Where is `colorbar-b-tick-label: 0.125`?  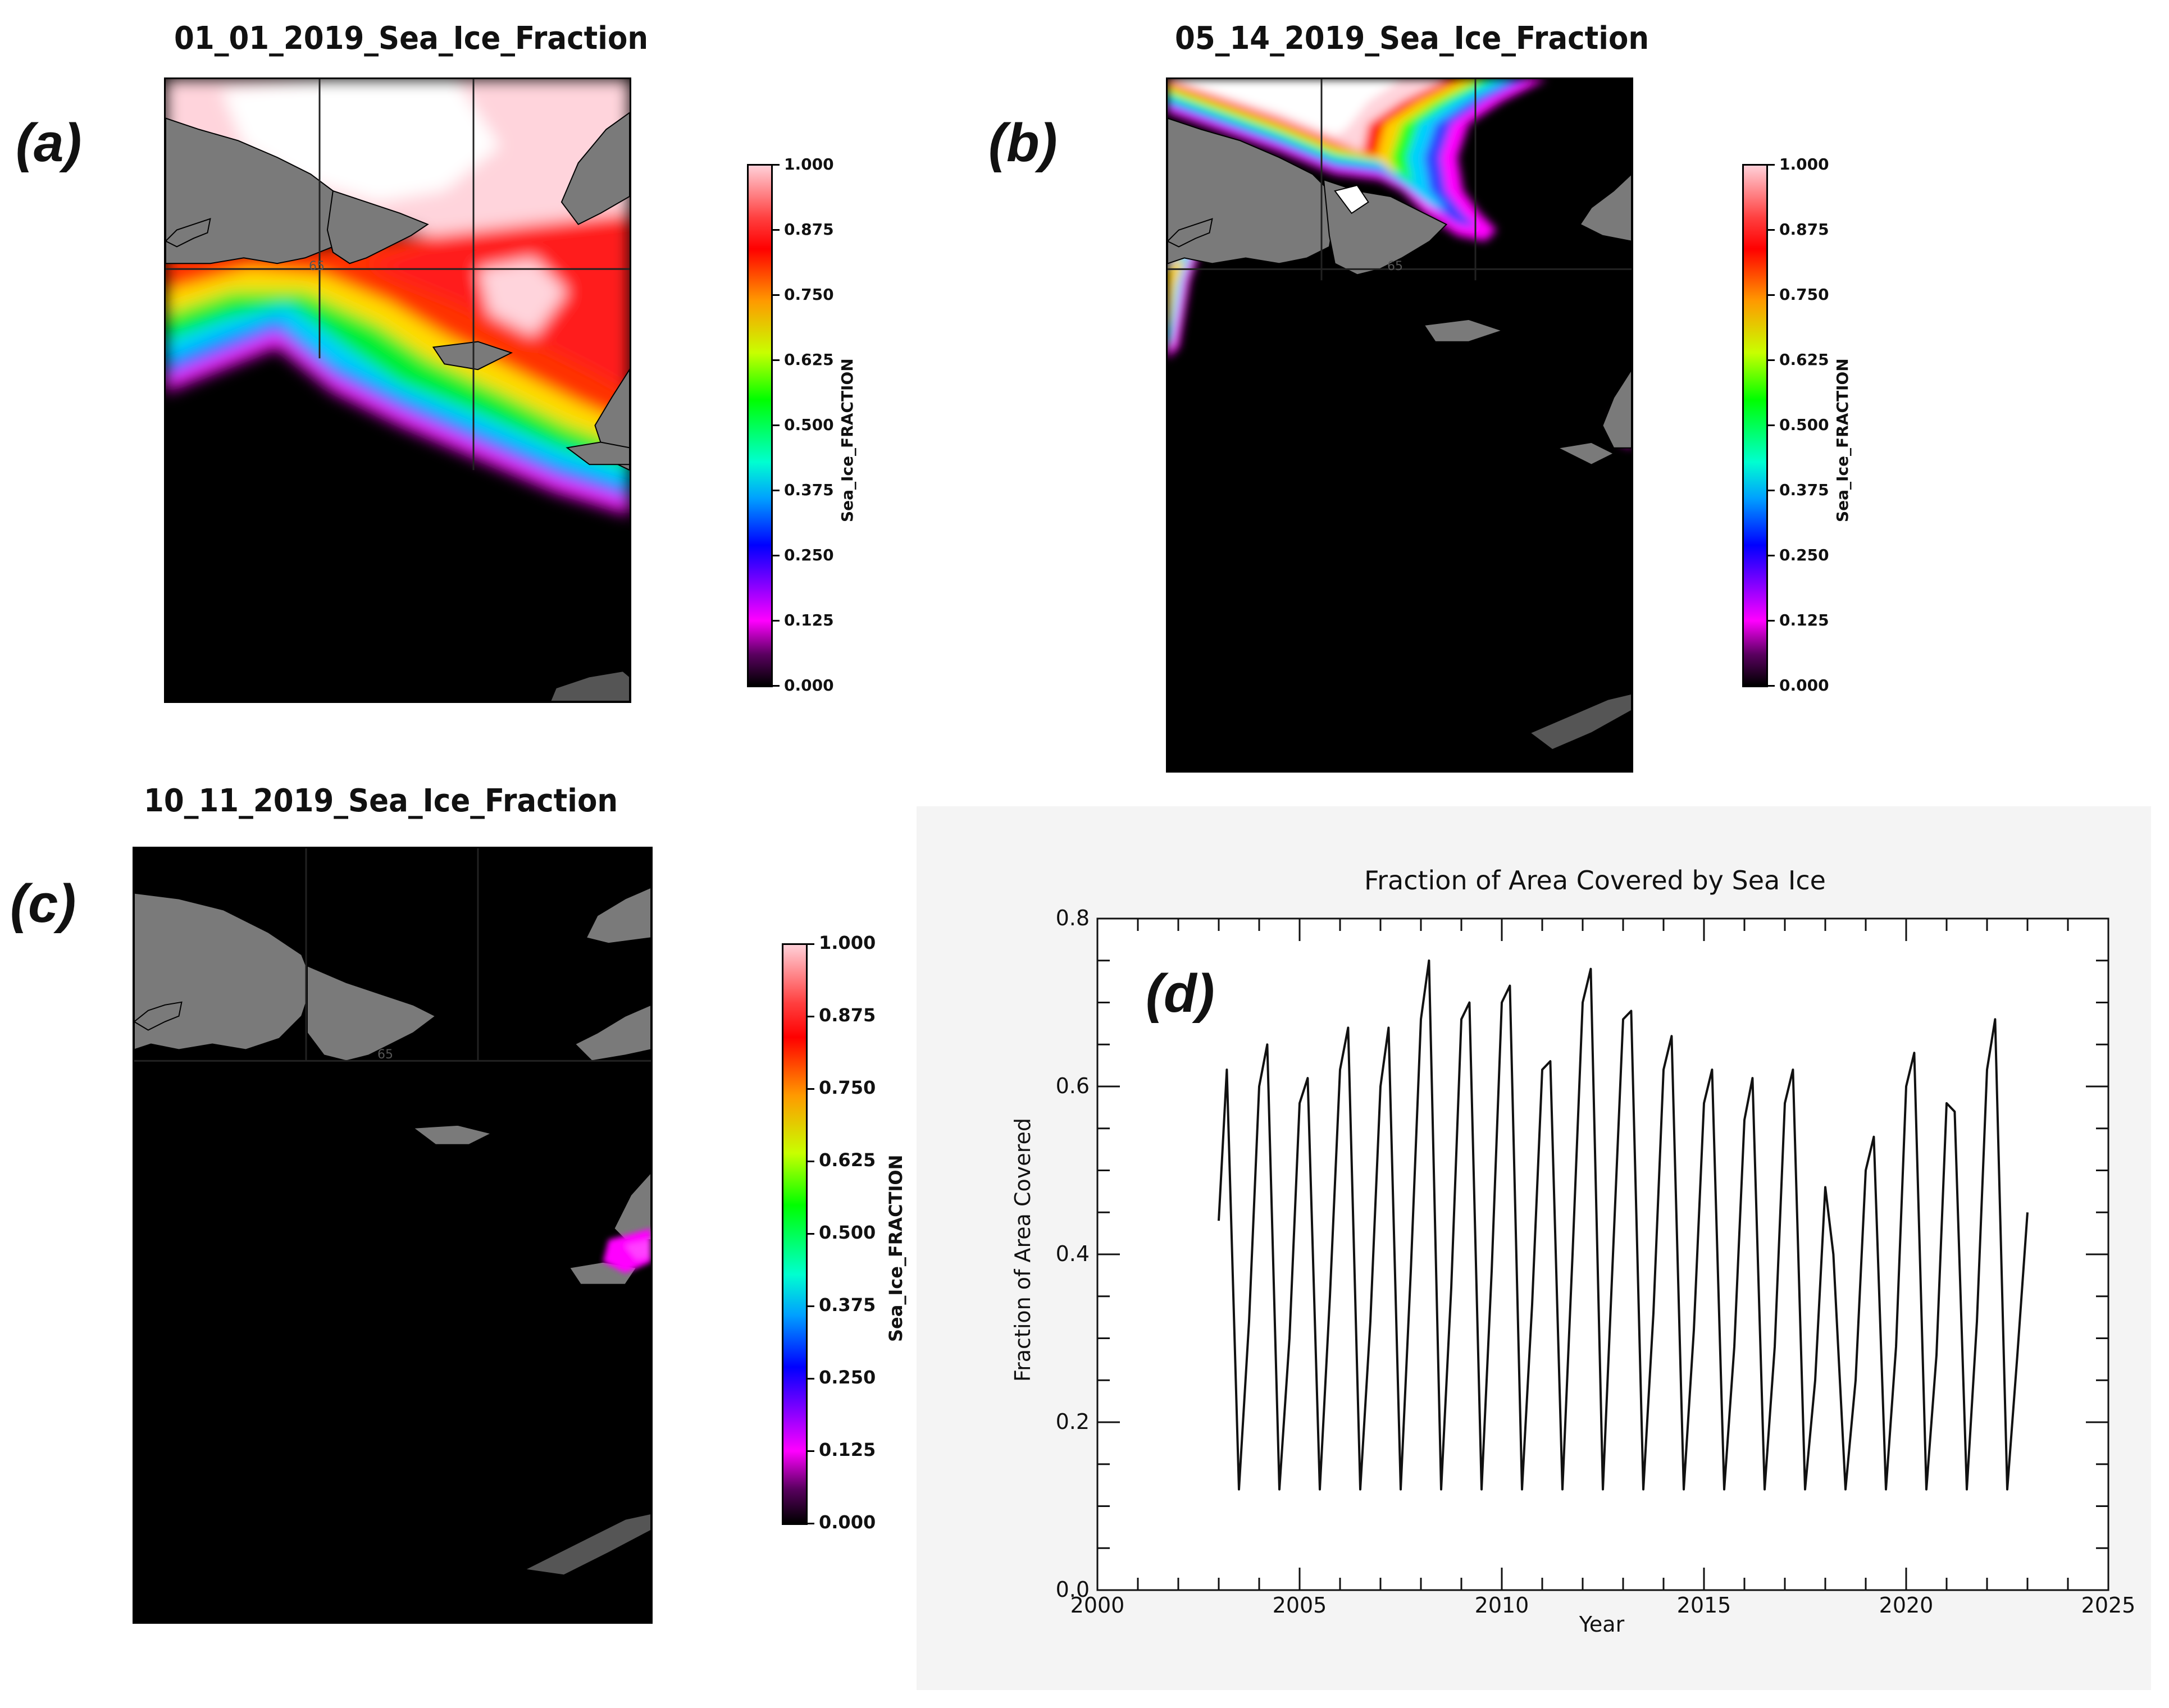 colorbar-b-tick-label: 0.125 is located at coordinates (1804, 620).